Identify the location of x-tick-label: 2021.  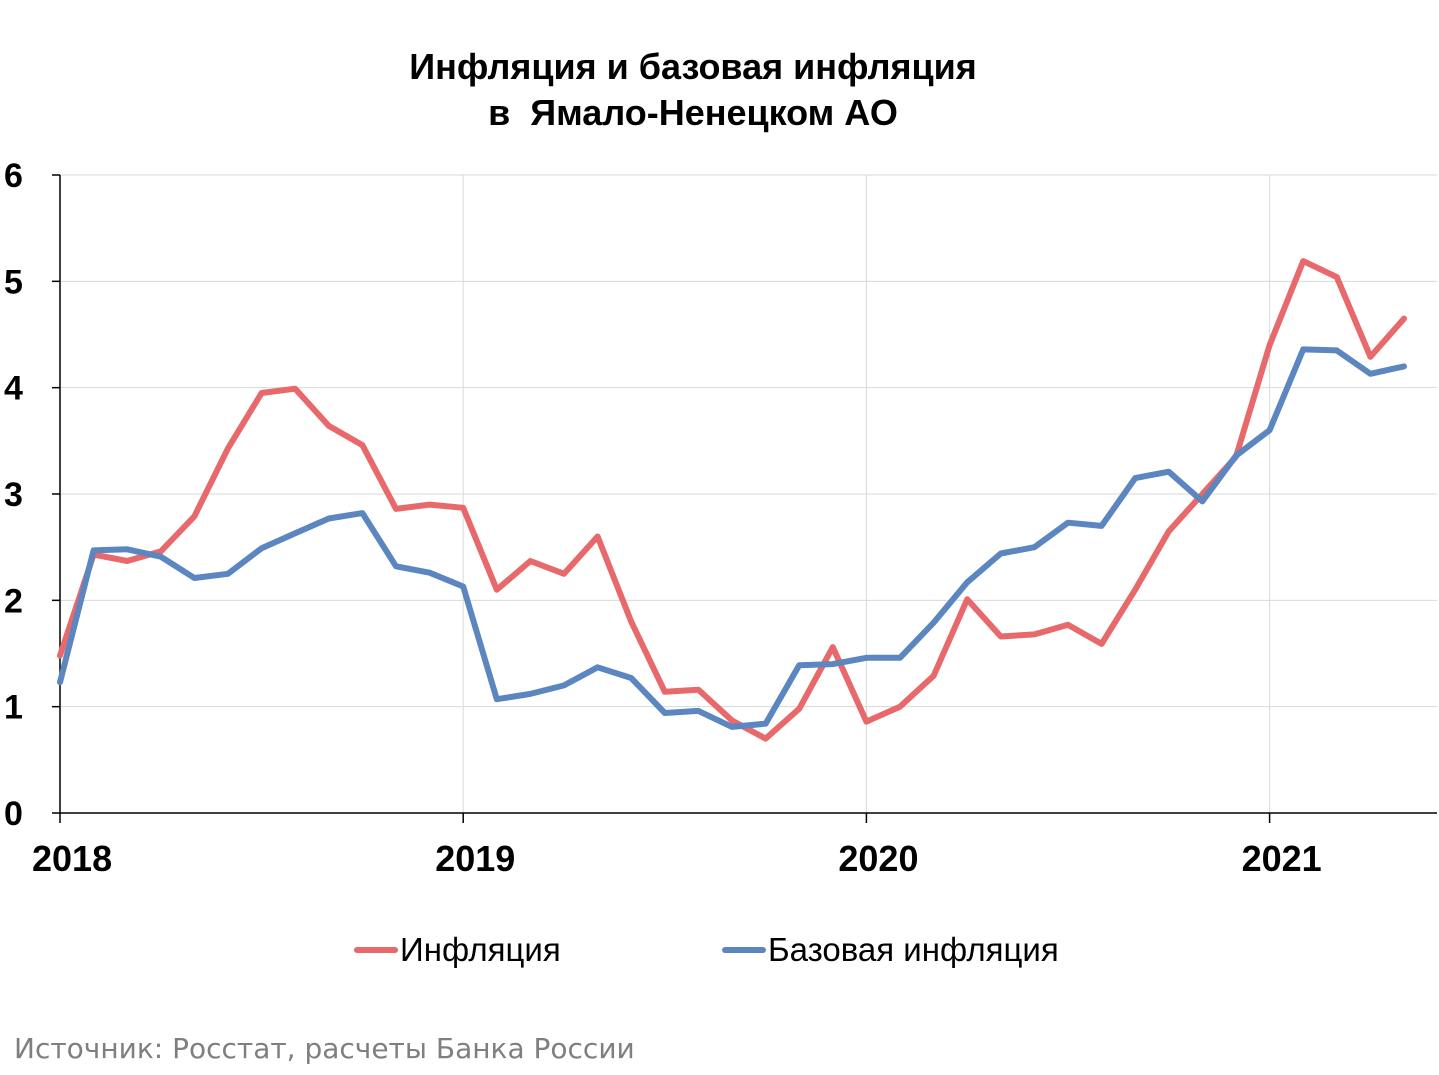
(1282, 858).